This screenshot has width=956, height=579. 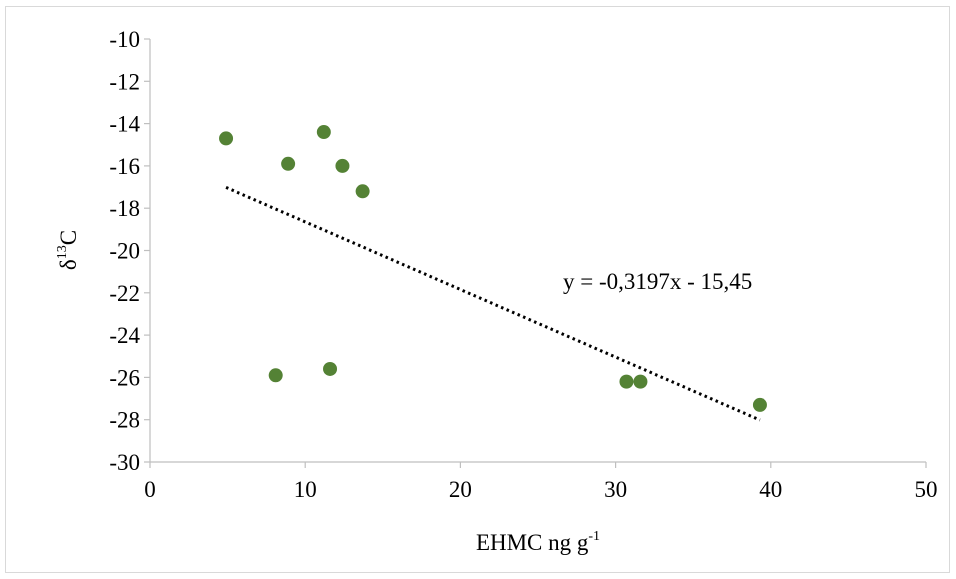 What do you see at coordinates (615, 489) in the screenshot?
I see `x-tick-label: 30` at bounding box center [615, 489].